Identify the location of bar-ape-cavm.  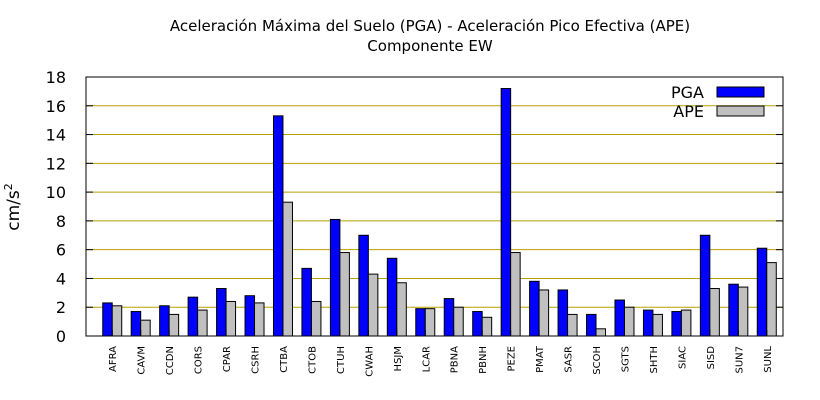
(145, 328).